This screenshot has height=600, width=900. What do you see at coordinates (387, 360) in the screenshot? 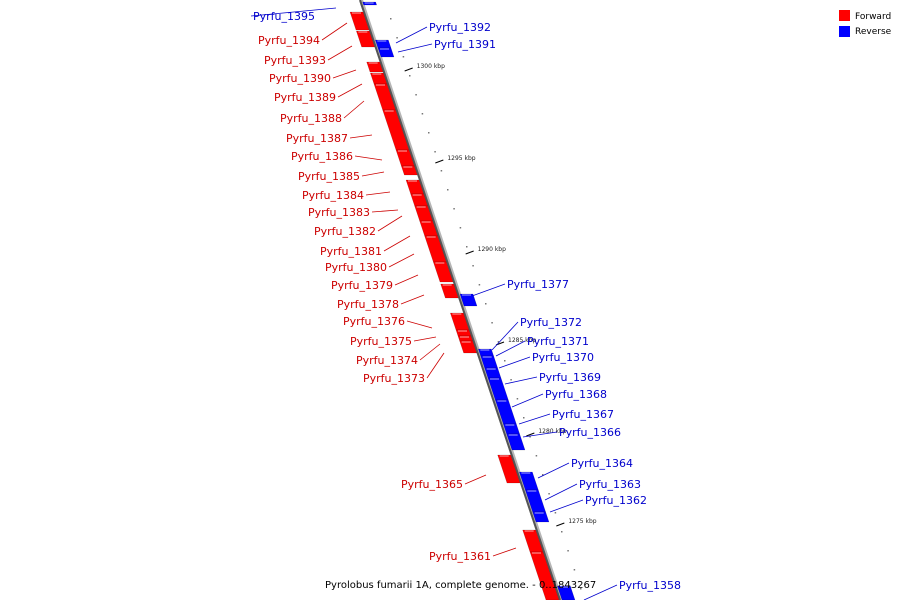
I see `gene-label: Pyrfu_1374` at bounding box center [387, 360].